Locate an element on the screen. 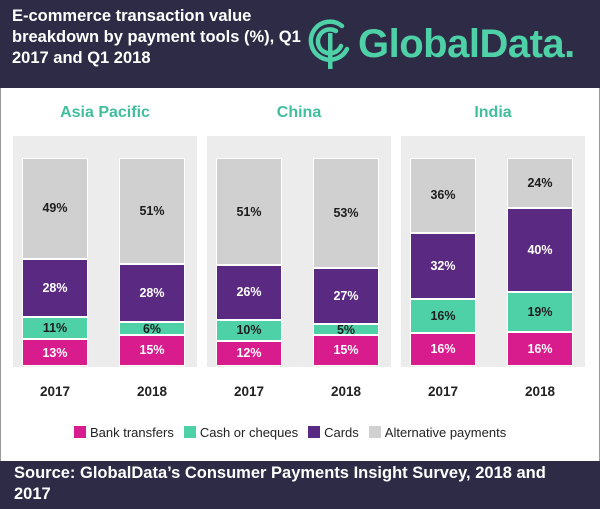 The width and height of the screenshot is (600, 509). year-label-india-2018: 2018 is located at coordinates (540, 391).